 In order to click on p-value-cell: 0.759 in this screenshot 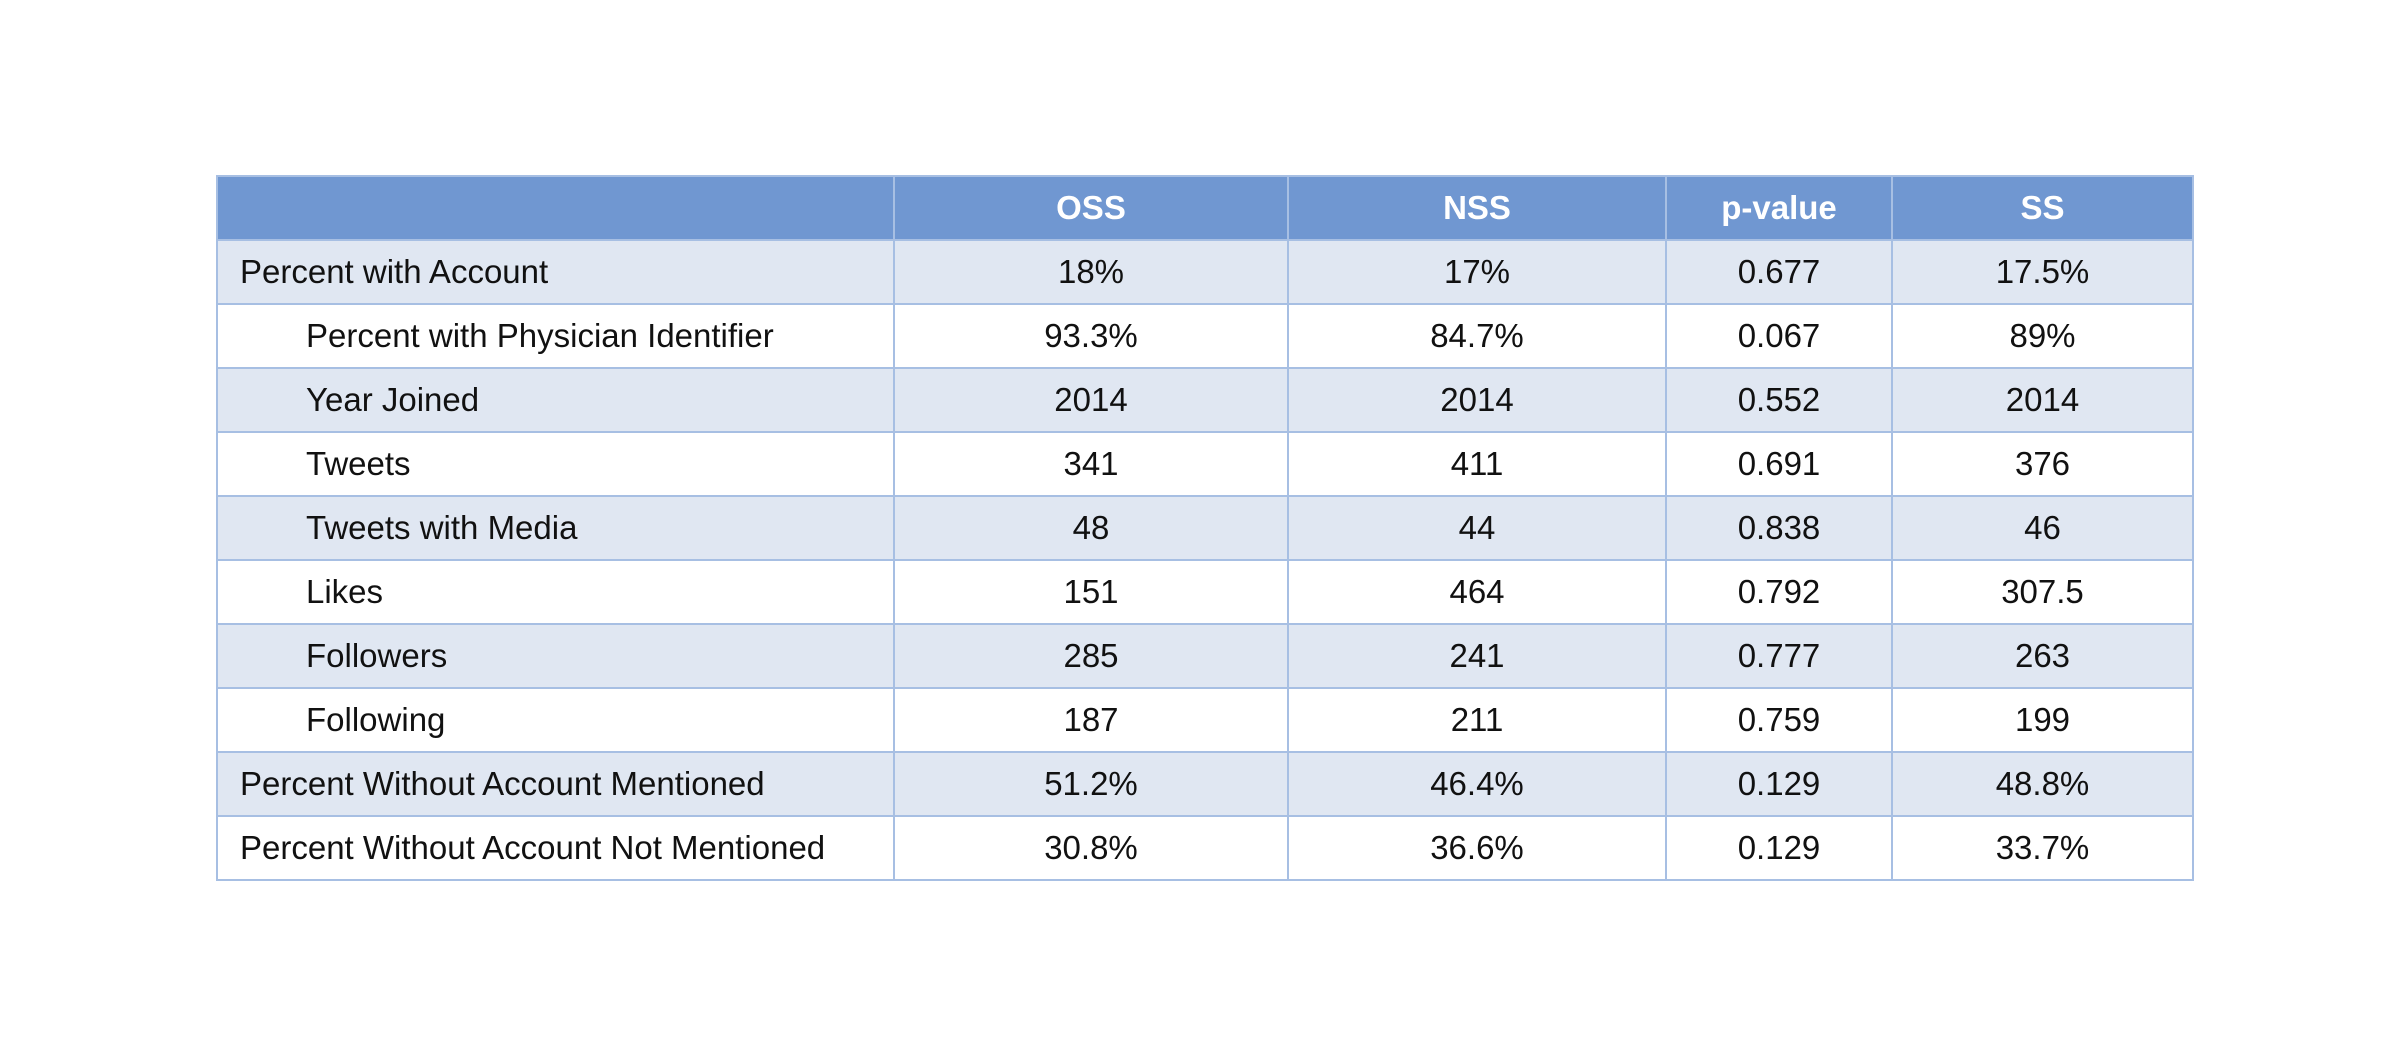, I will do `click(1779, 720)`.